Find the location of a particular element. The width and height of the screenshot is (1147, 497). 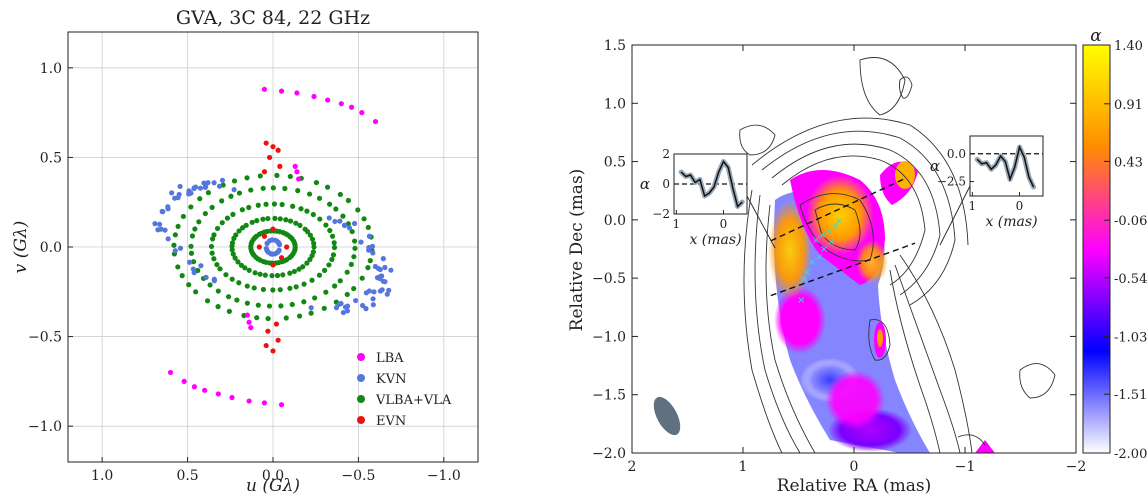

right-ytick-label: −1.5 is located at coordinates (609, 396).